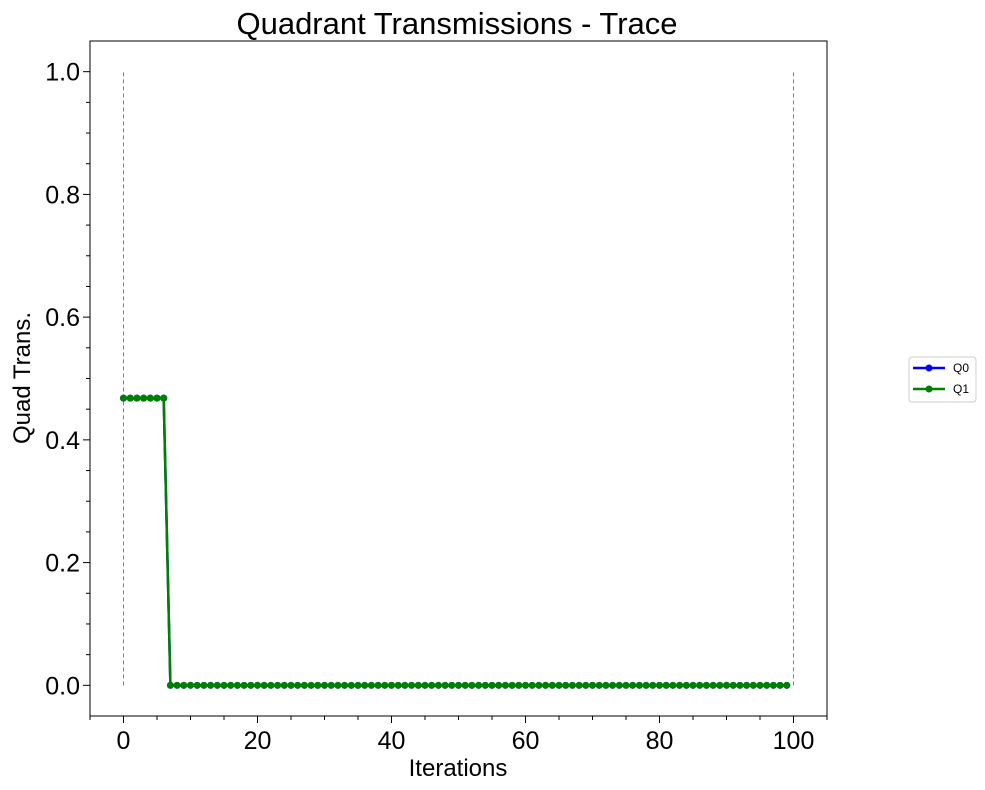  Describe the element at coordinates (961, 368) in the screenshot. I see `legend-label: Q0` at that location.